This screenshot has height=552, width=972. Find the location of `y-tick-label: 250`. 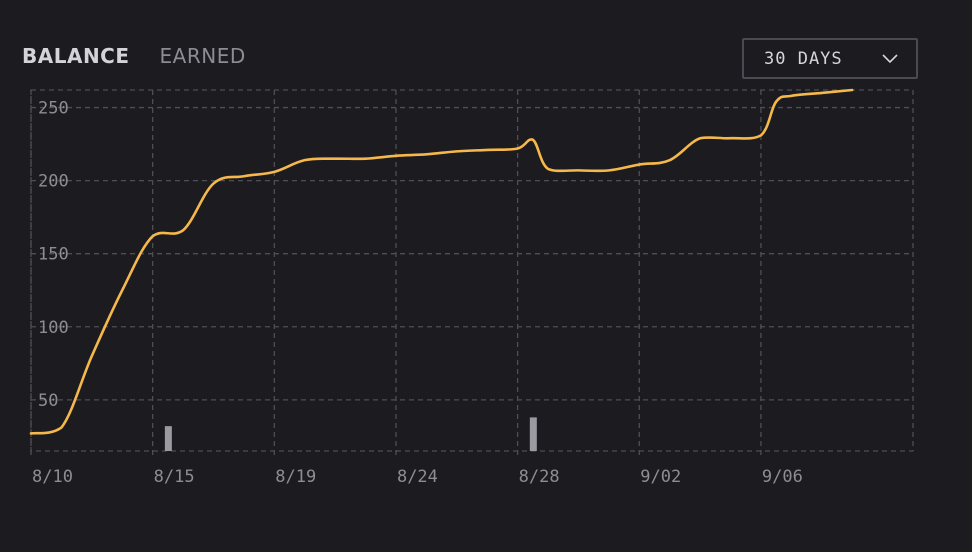

y-tick-label: 250 is located at coordinates (53, 109).